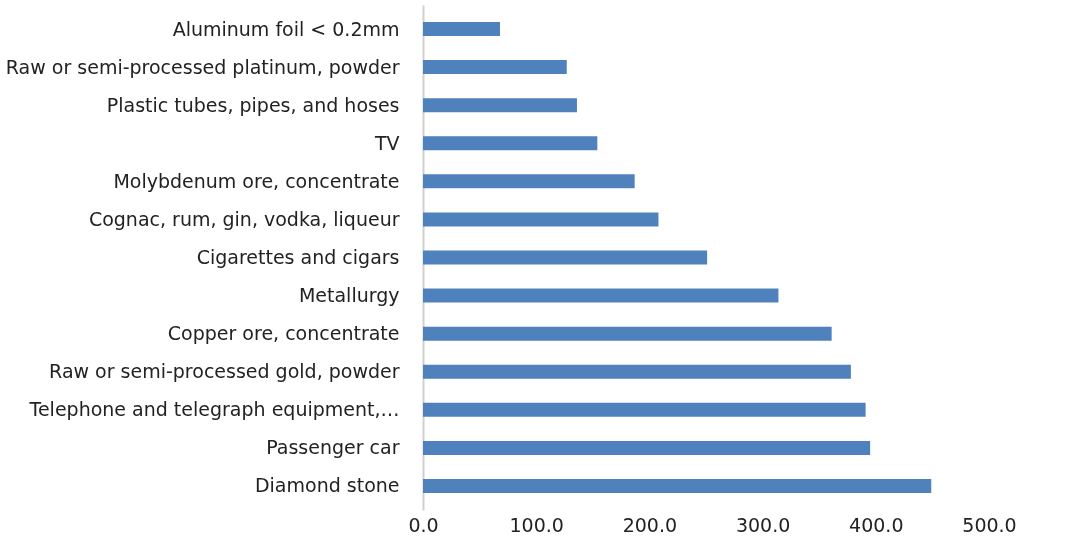 This screenshot has width=1072, height=559. I want to click on y-tick-label: Raw or semi-processed platinum, powder, so click(202, 66).